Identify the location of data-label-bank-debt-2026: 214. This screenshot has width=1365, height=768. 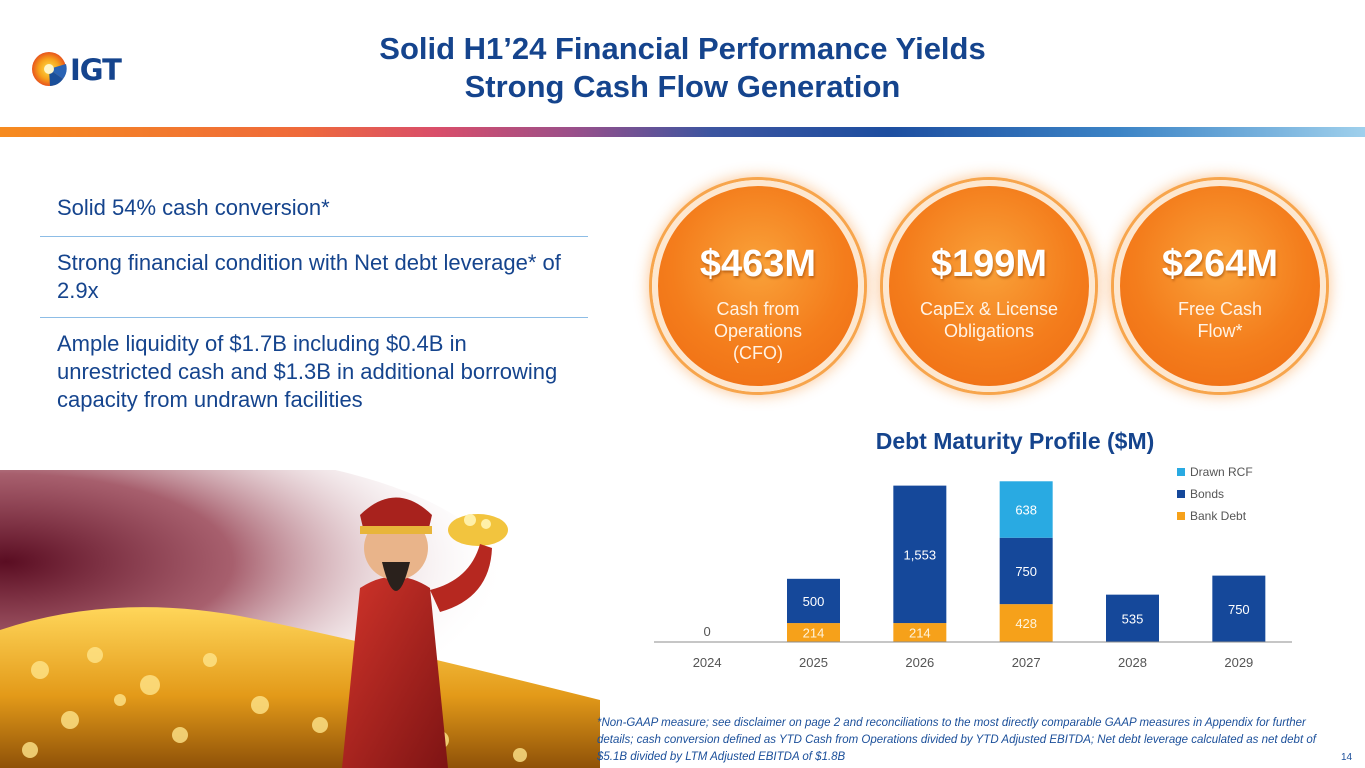
(920, 633).